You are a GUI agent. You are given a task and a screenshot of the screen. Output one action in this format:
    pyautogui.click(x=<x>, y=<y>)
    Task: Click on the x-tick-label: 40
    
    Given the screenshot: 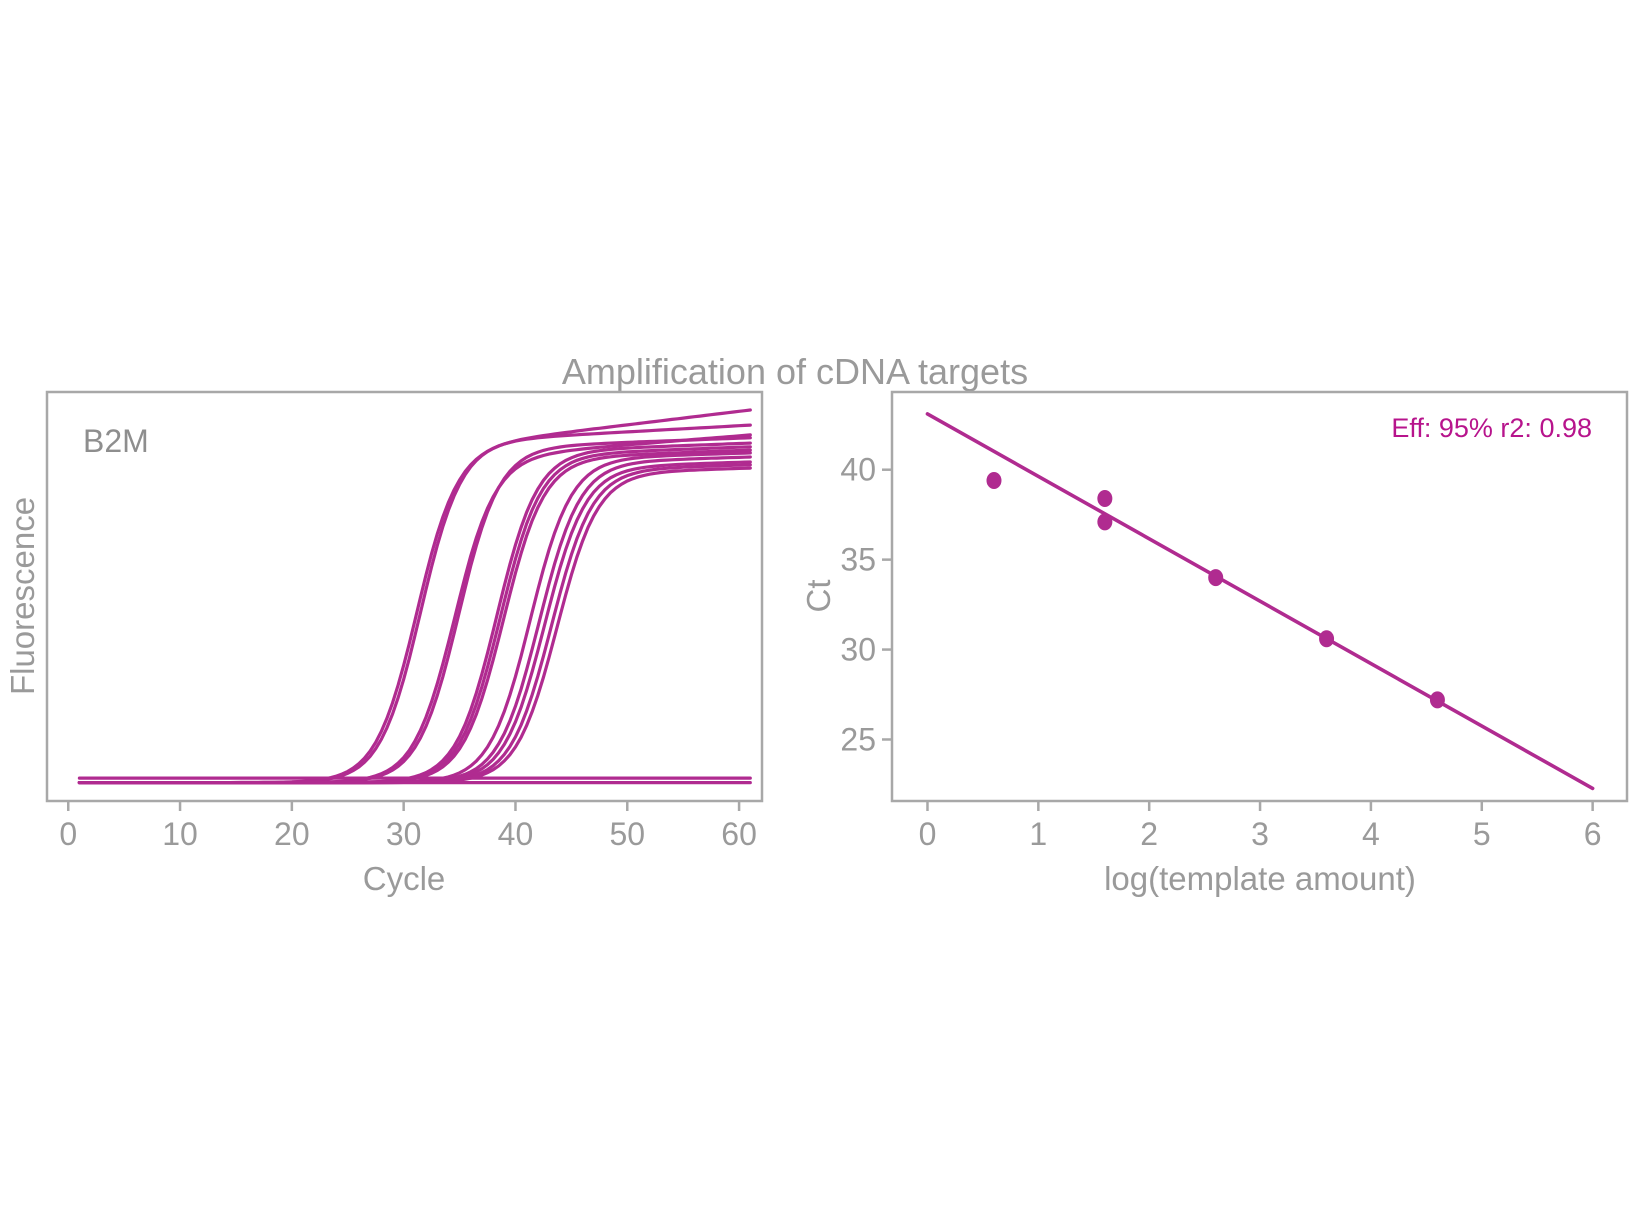 What is the action you would take?
    pyautogui.click(x=516, y=834)
    